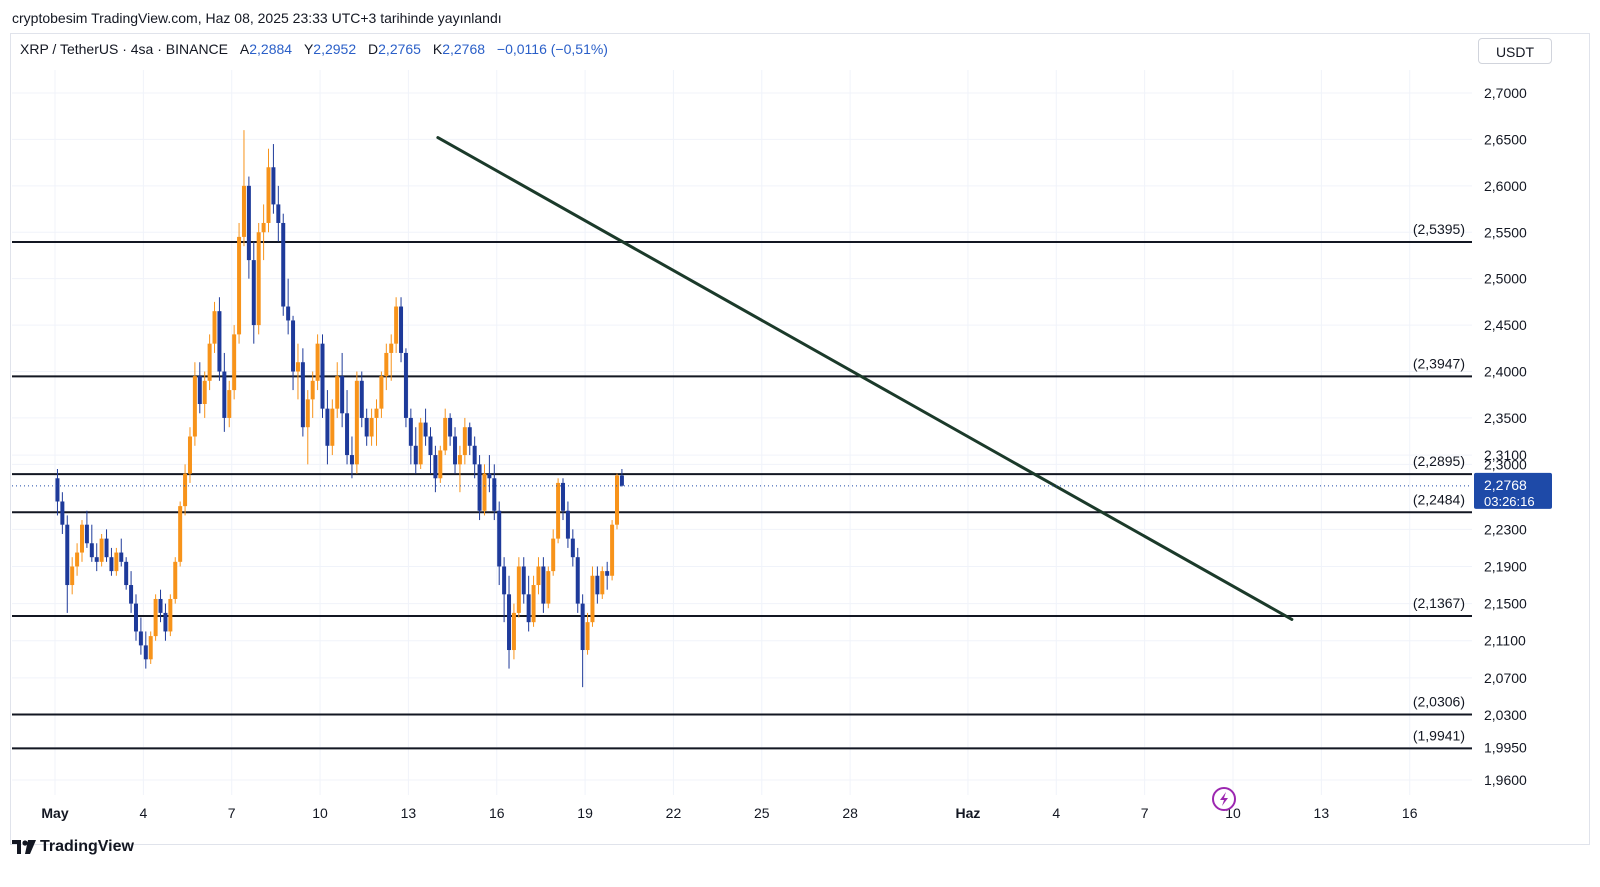 The height and width of the screenshot is (887, 1600). I want to click on tradingview-brand: TradingView, so click(73, 847).